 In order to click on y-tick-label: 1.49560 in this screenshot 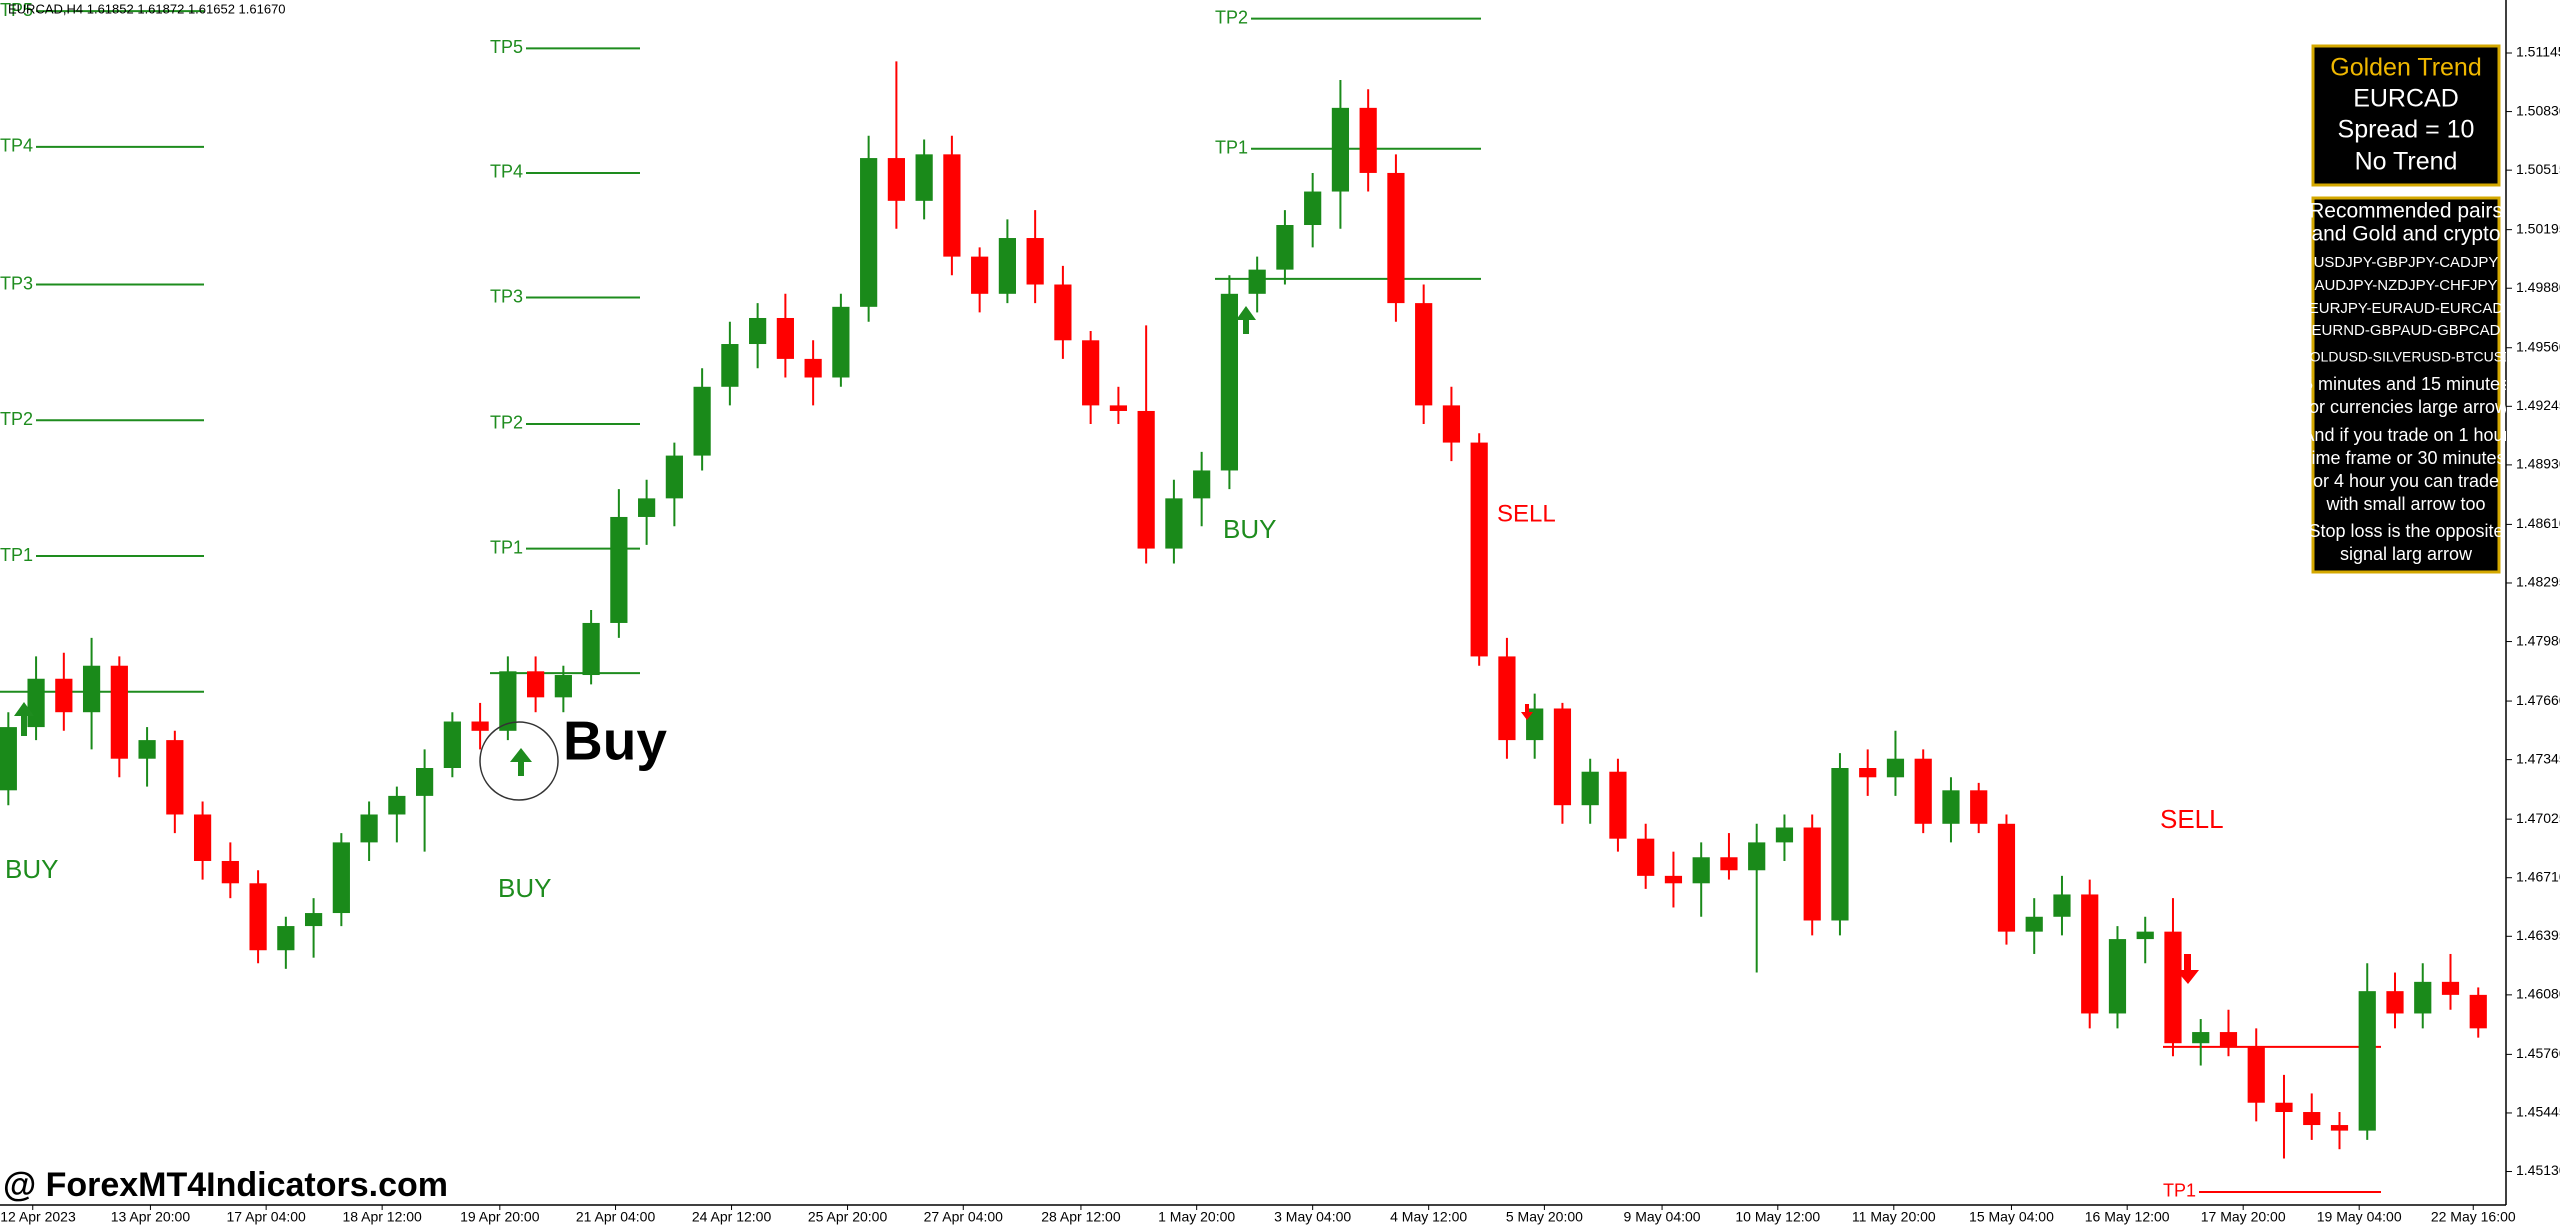, I will do `click(2538, 346)`.